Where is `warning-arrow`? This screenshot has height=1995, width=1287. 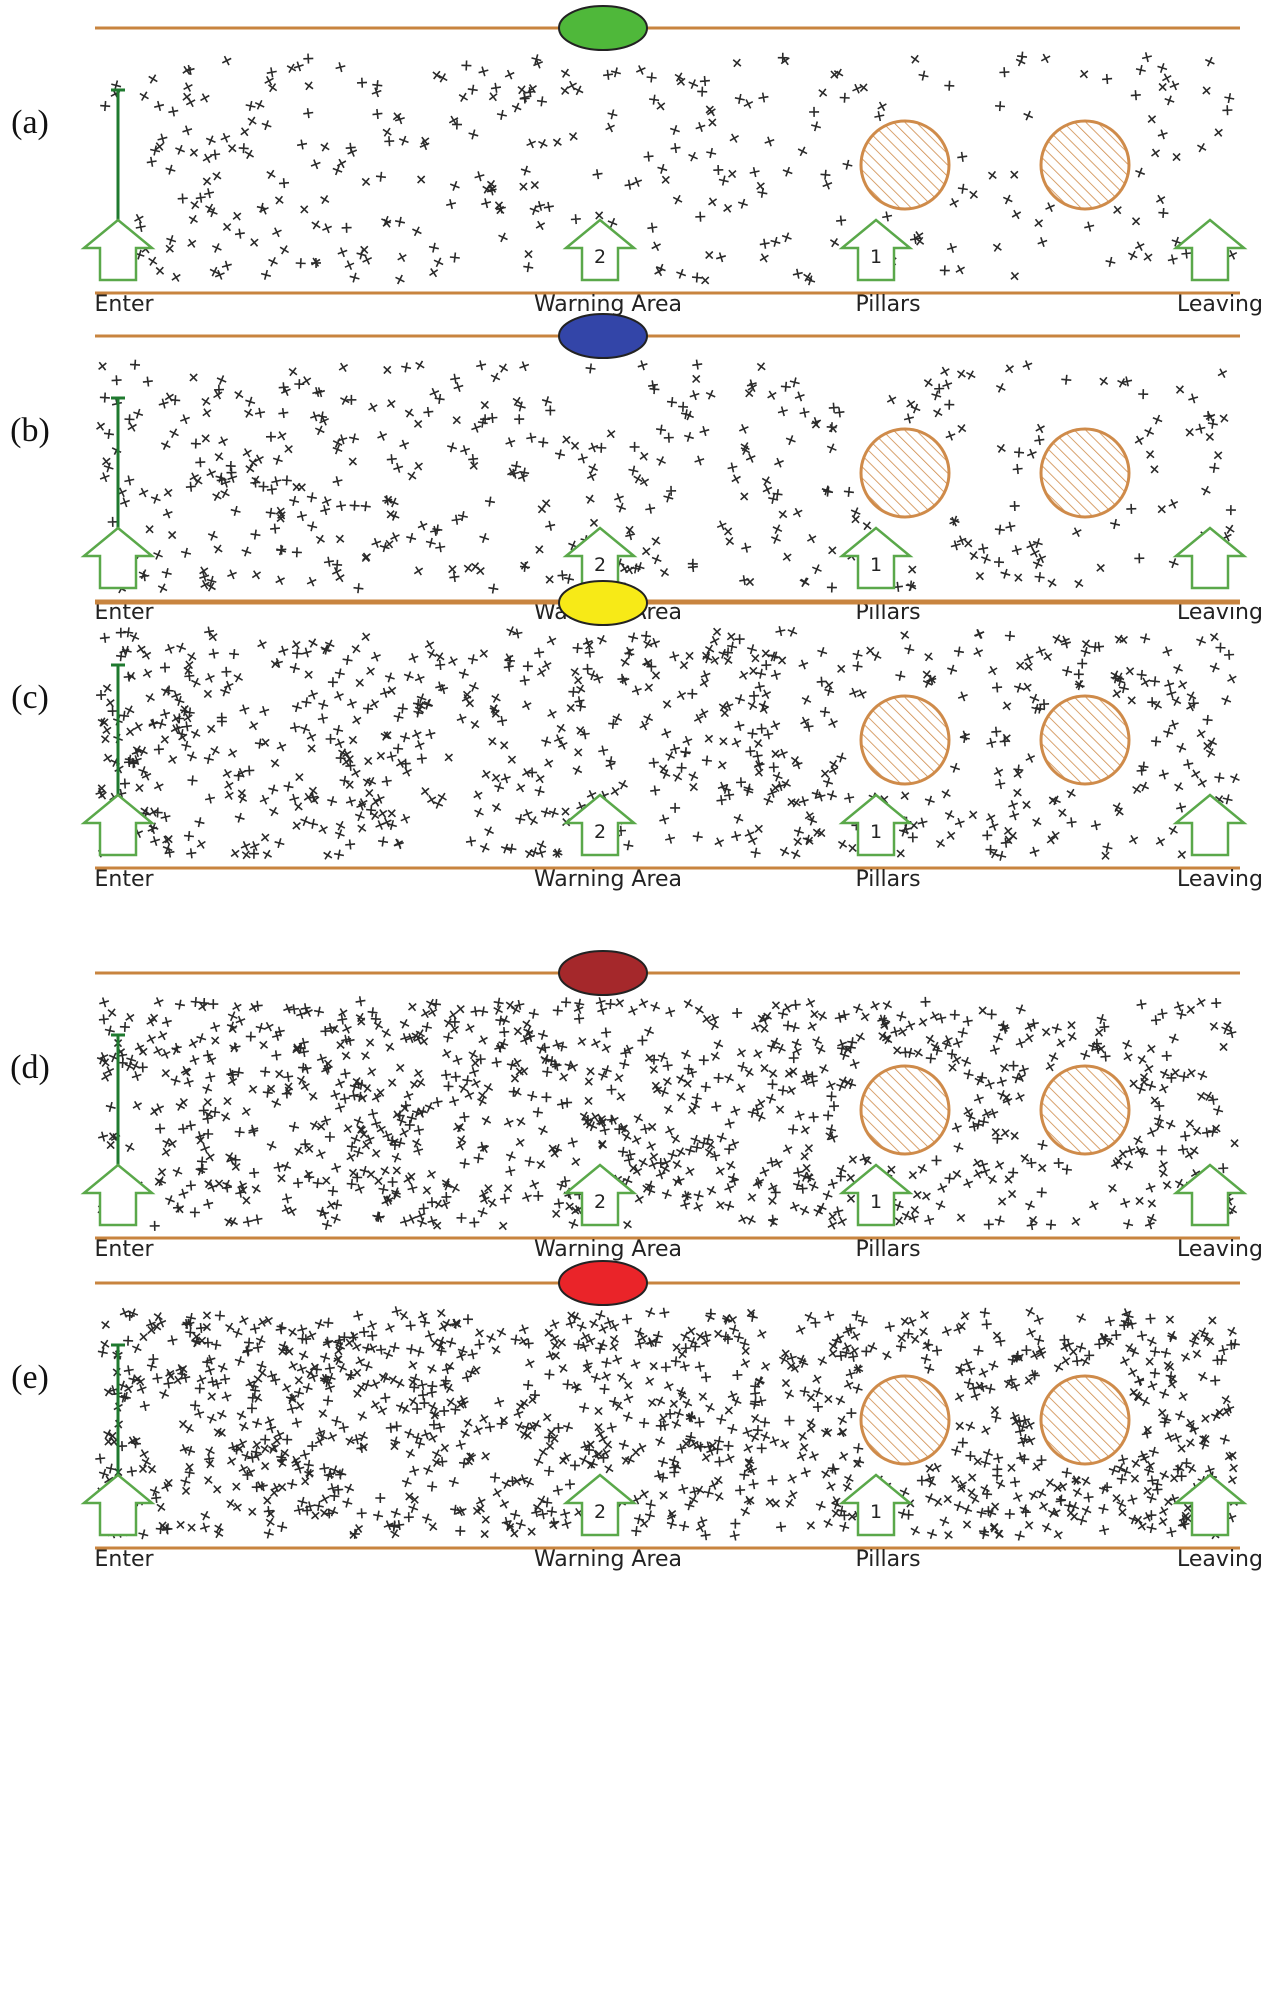
warning-arrow is located at coordinates (600, 825).